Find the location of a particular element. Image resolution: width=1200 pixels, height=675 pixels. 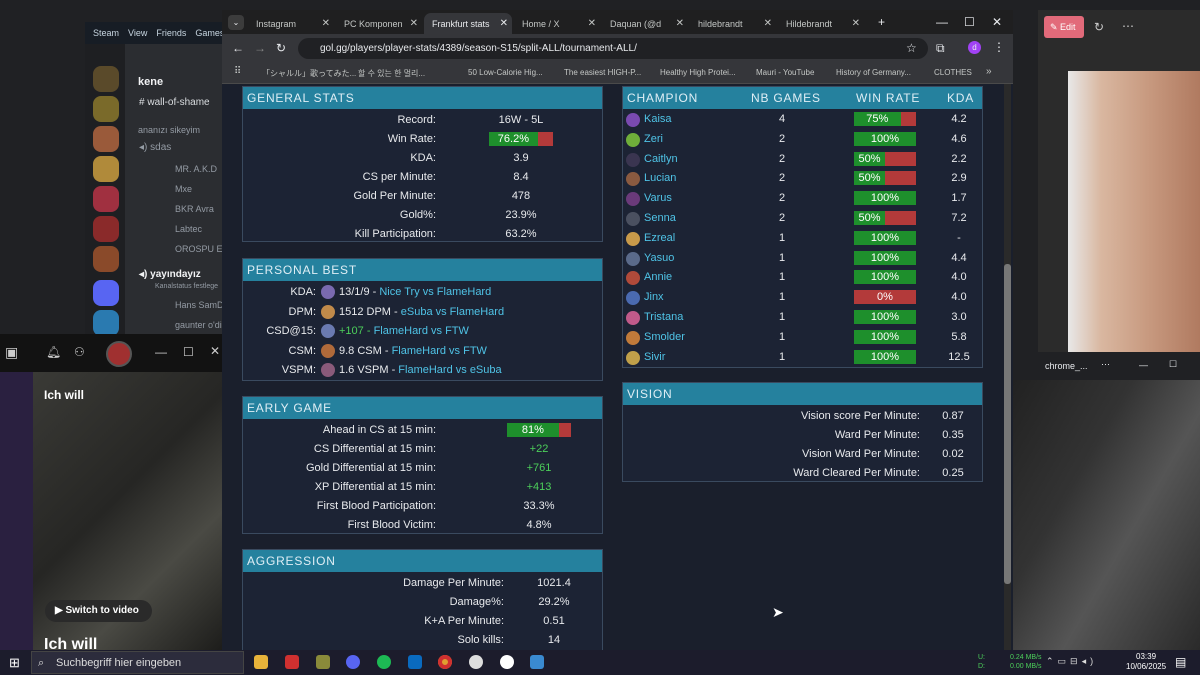

switch-to-video-button: ▶ Switch to video is located at coordinates (98, 611).